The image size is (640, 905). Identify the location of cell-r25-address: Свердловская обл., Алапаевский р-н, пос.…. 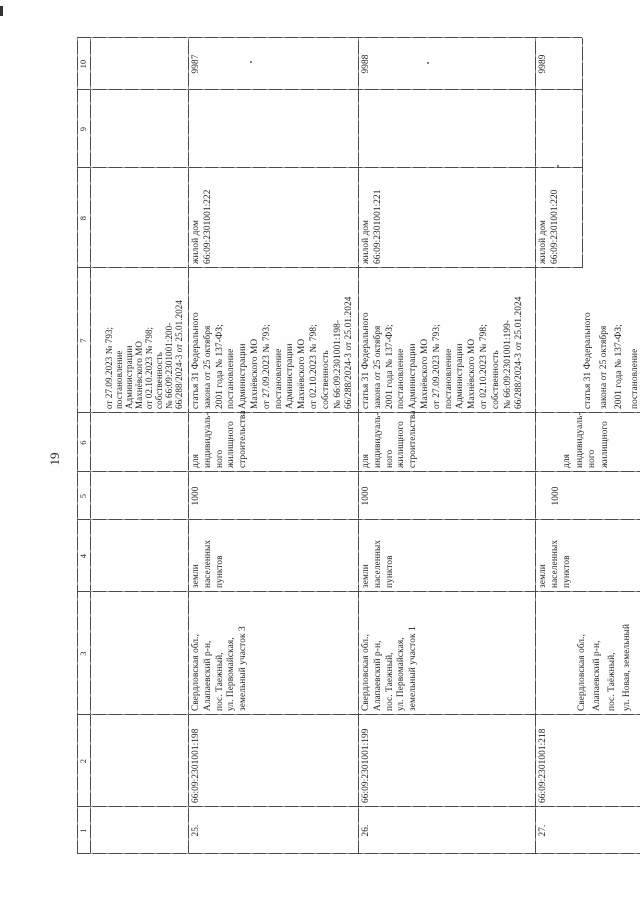
(220, 668).